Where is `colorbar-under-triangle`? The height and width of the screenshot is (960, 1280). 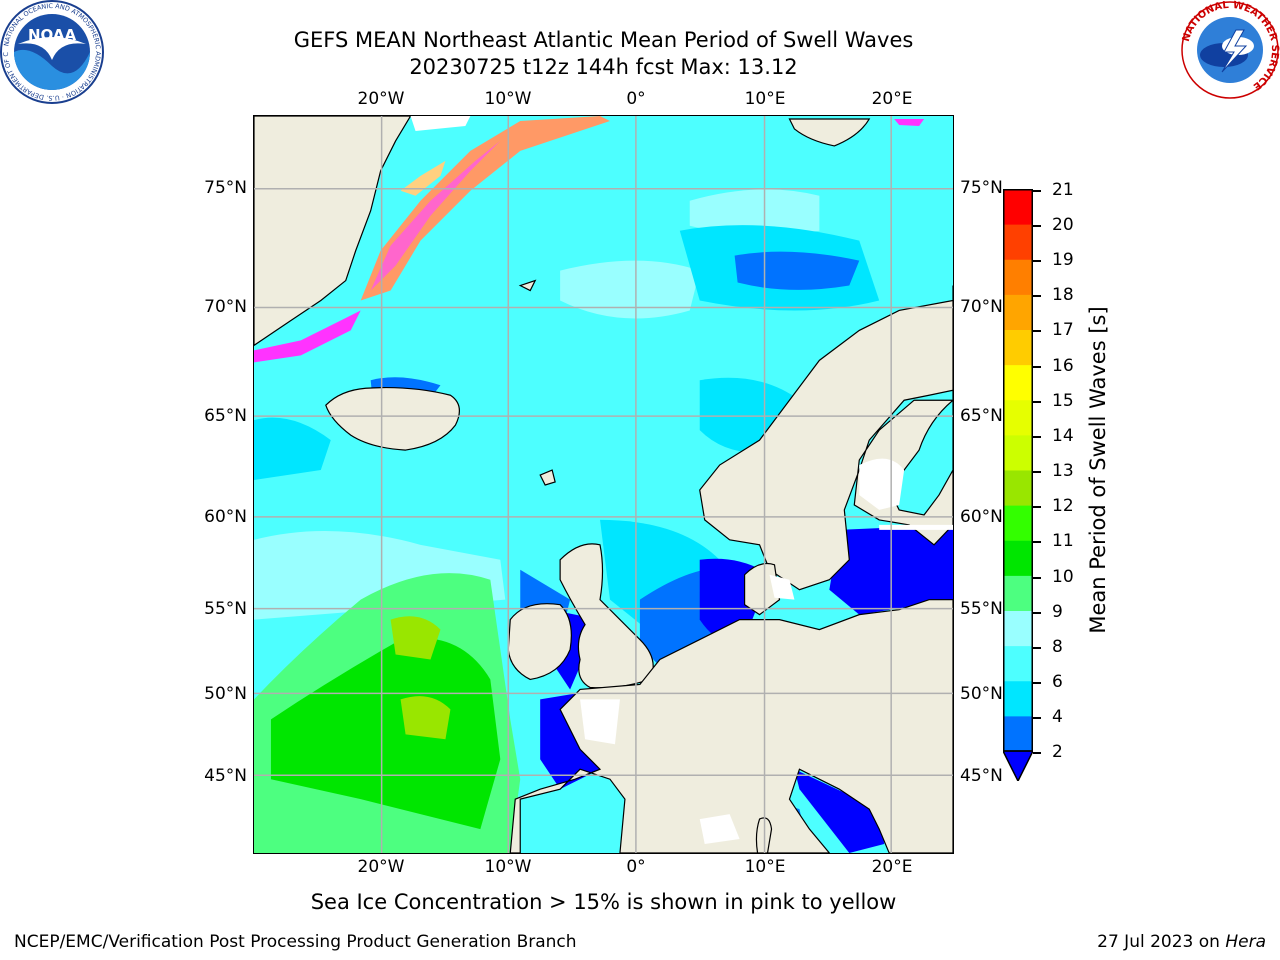
colorbar-under-triangle is located at coordinates (1018, 765).